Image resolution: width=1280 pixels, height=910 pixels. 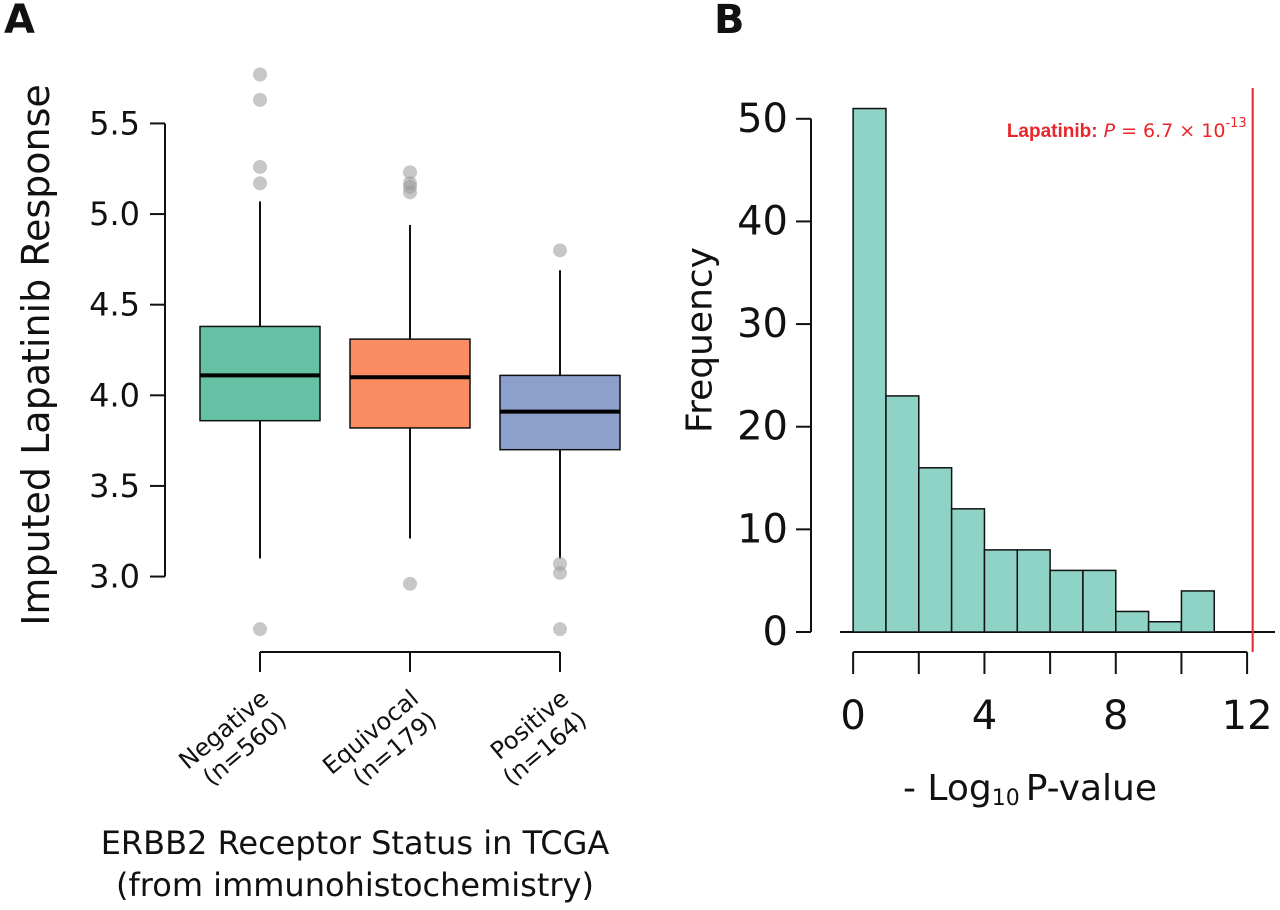 I want to click on y-tick-label: 4.0, so click(x=114, y=395).